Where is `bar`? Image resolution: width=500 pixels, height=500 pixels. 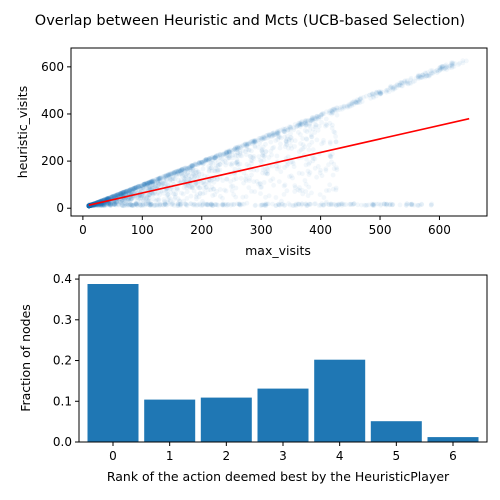 bar is located at coordinates (226, 419).